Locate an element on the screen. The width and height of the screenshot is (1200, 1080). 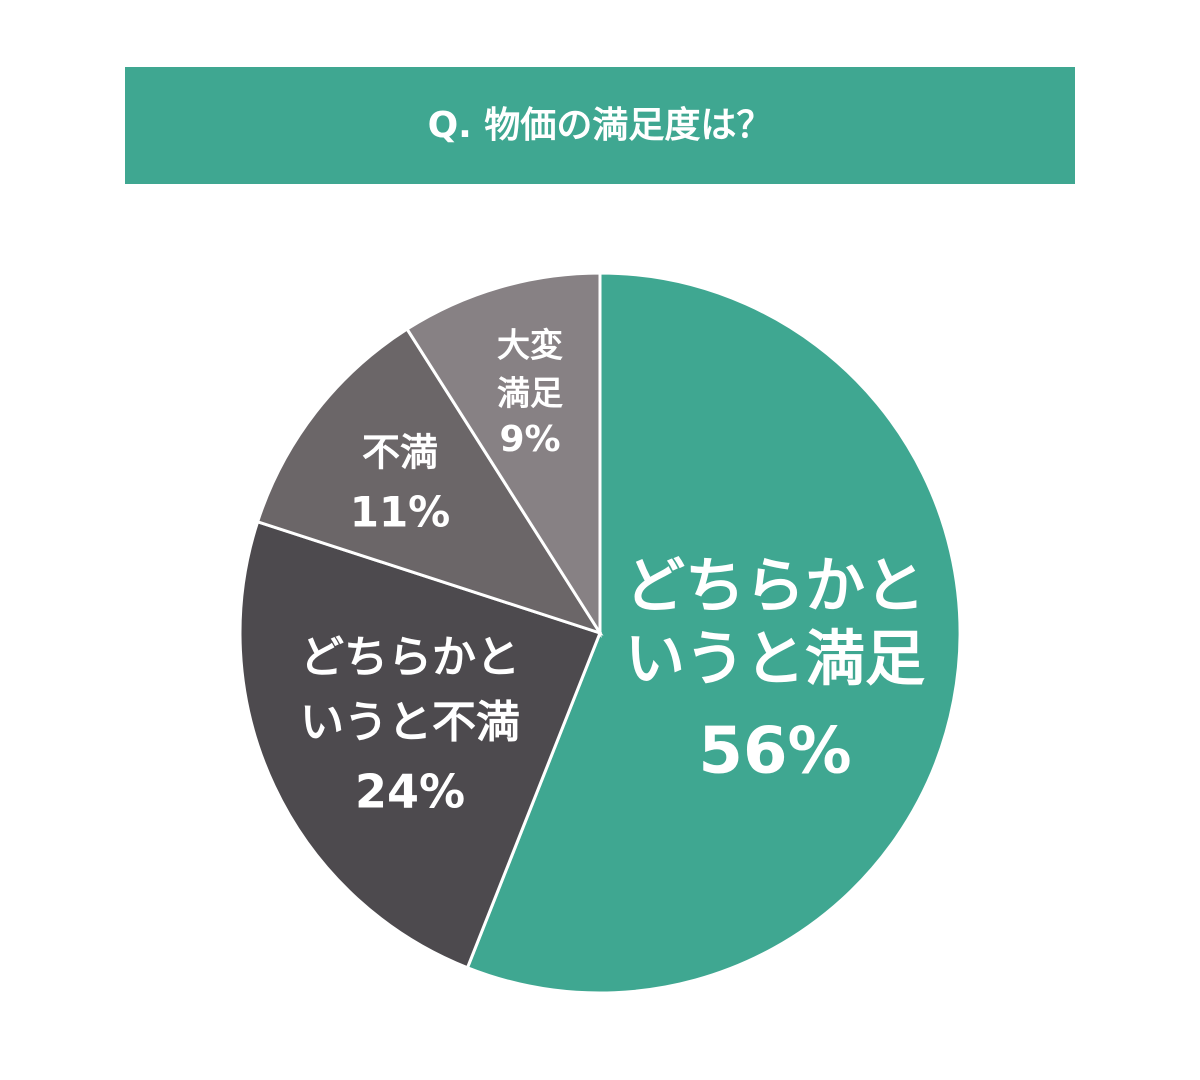
value-label: 9% is located at coordinates (529, 439).